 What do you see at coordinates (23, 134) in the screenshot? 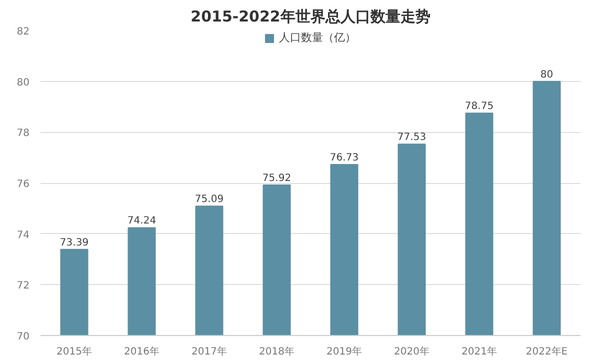
I see `y-tick-label: 78` at bounding box center [23, 134].